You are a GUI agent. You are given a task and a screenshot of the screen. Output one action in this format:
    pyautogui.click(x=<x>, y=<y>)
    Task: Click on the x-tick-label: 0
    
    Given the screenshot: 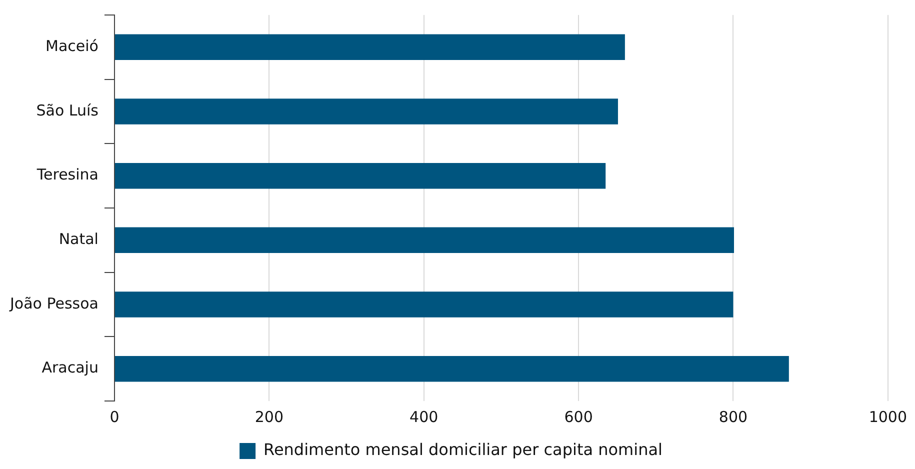 What is the action you would take?
    pyautogui.click(x=115, y=417)
    